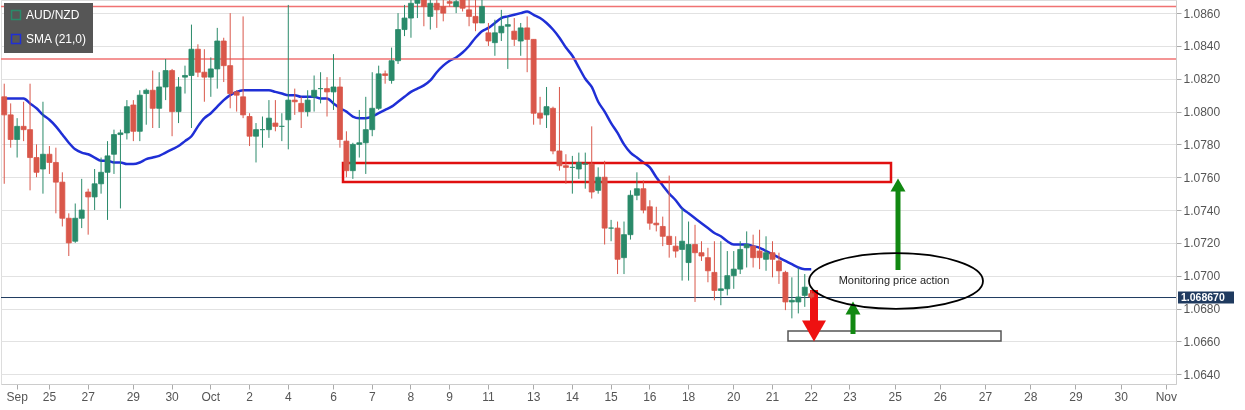 The width and height of the screenshot is (1245, 410). Describe the element at coordinates (611, 396) in the screenshot. I see `x-tick-label: 15` at that location.